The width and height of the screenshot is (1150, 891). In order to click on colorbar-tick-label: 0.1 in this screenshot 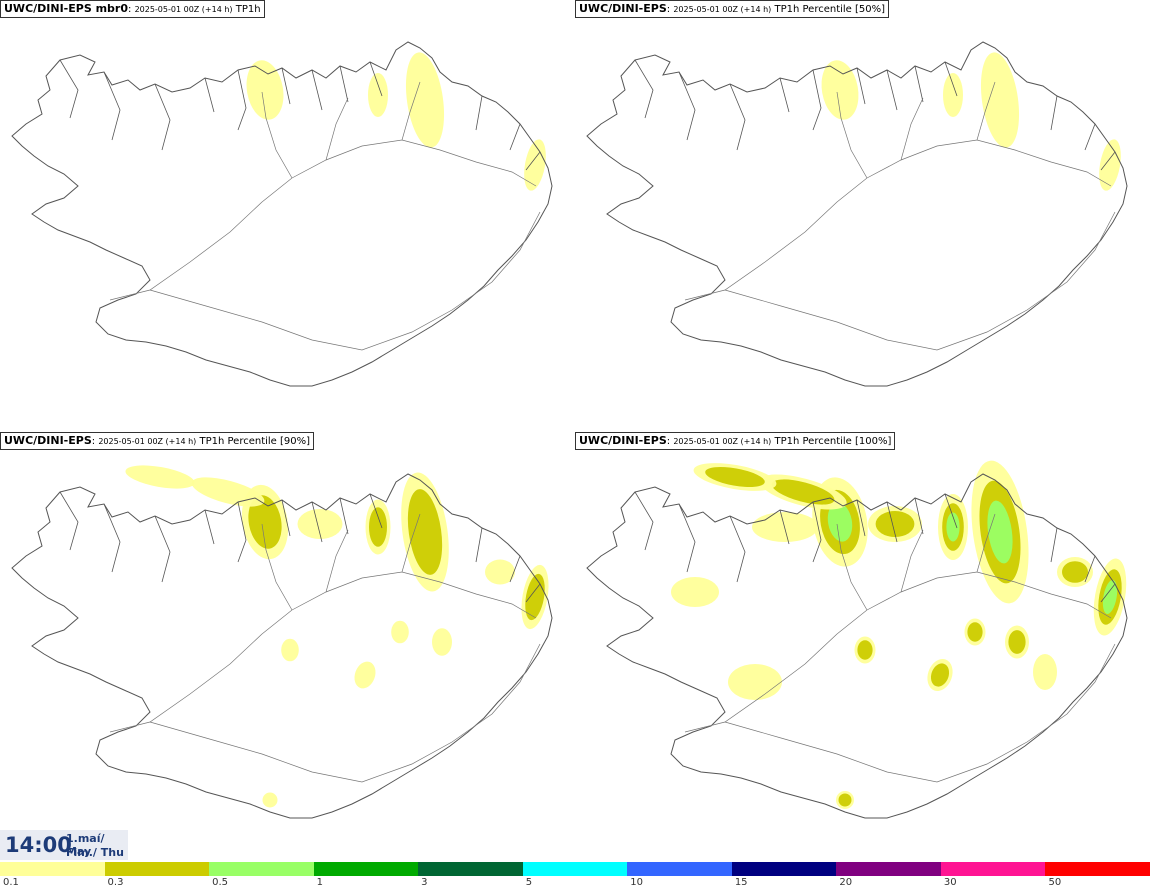, I will do `click(11, 882)`.